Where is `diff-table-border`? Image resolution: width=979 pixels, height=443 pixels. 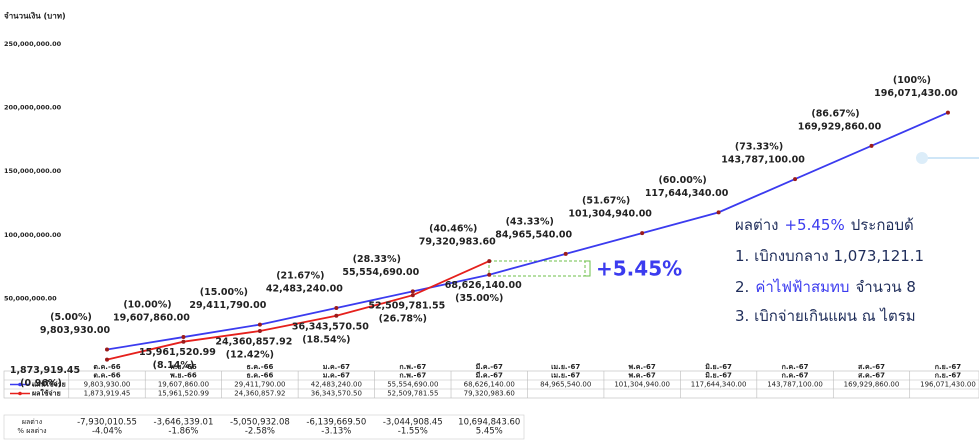 diff-table-border is located at coordinates (264, 427).